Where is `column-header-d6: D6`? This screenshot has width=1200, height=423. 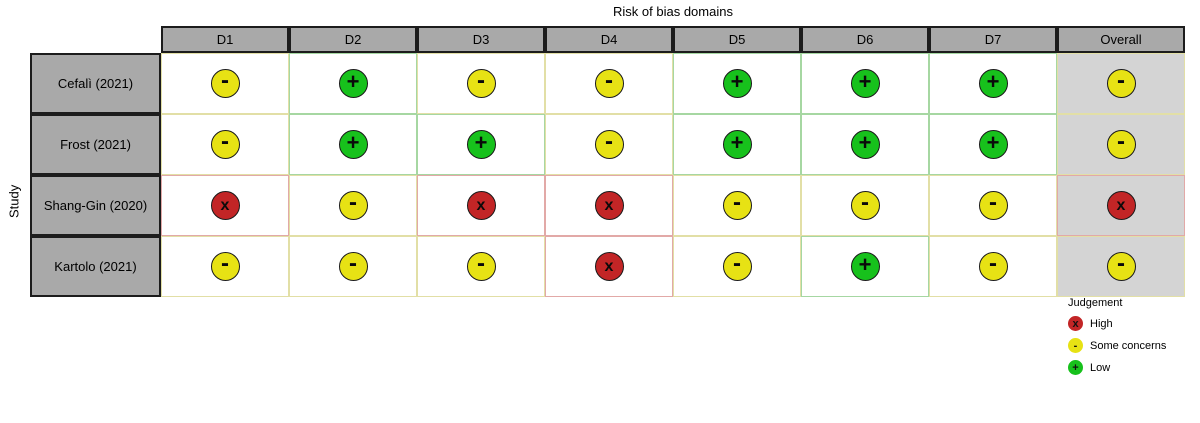 column-header-d6: D6 is located at coordinates (865, 39).